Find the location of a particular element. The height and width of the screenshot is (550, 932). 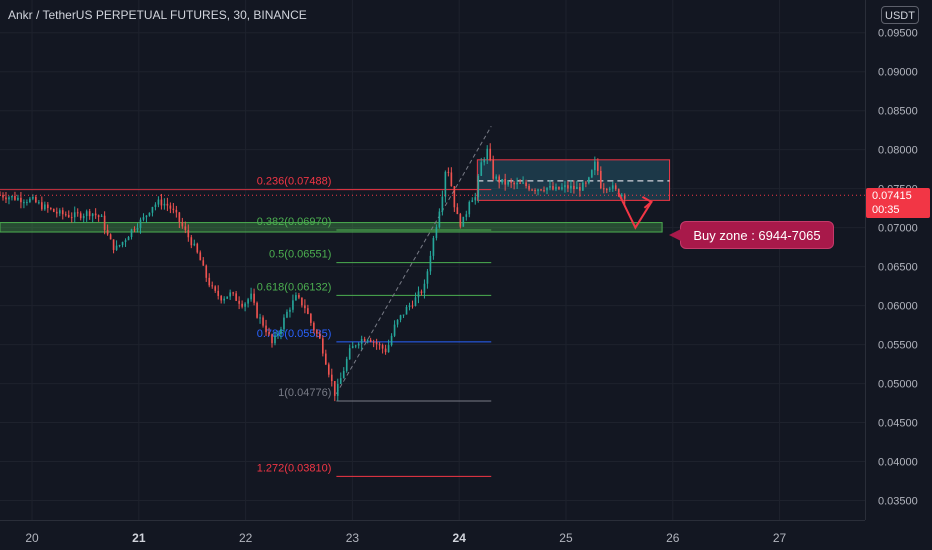

currency-button: USDT is located at coordinates (900, 15).